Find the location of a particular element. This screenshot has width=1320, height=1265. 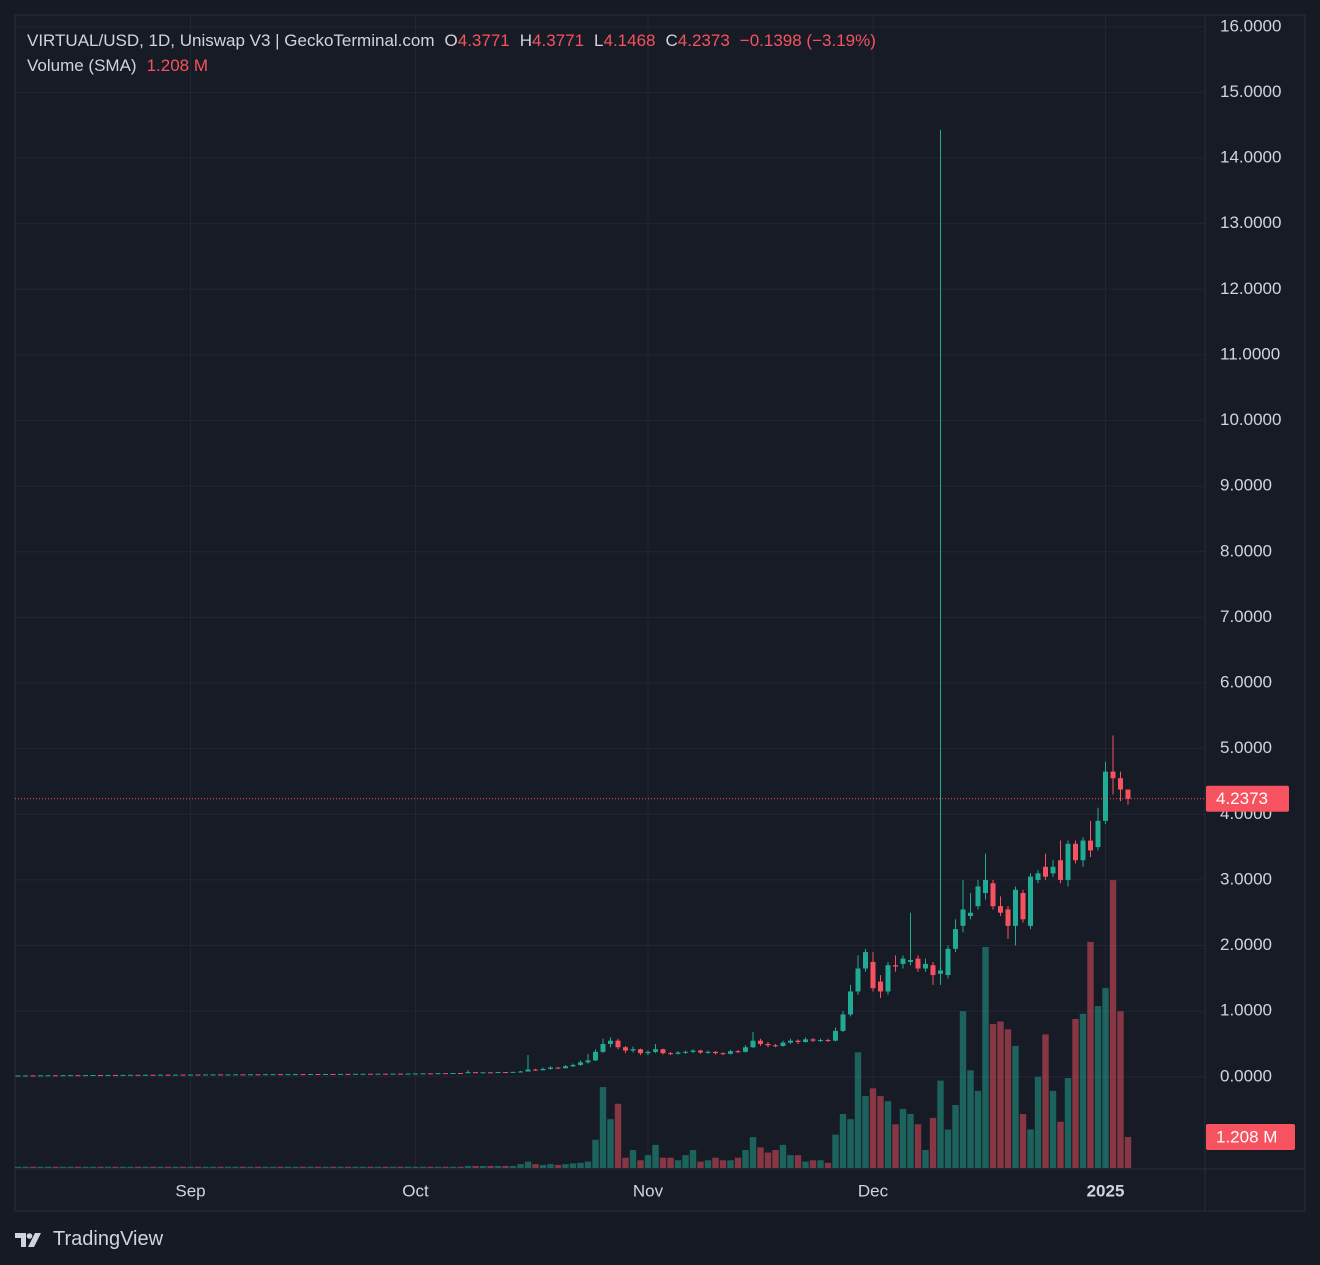

y-tick-label: 15.0000 is located at coordinates (1250, 91).